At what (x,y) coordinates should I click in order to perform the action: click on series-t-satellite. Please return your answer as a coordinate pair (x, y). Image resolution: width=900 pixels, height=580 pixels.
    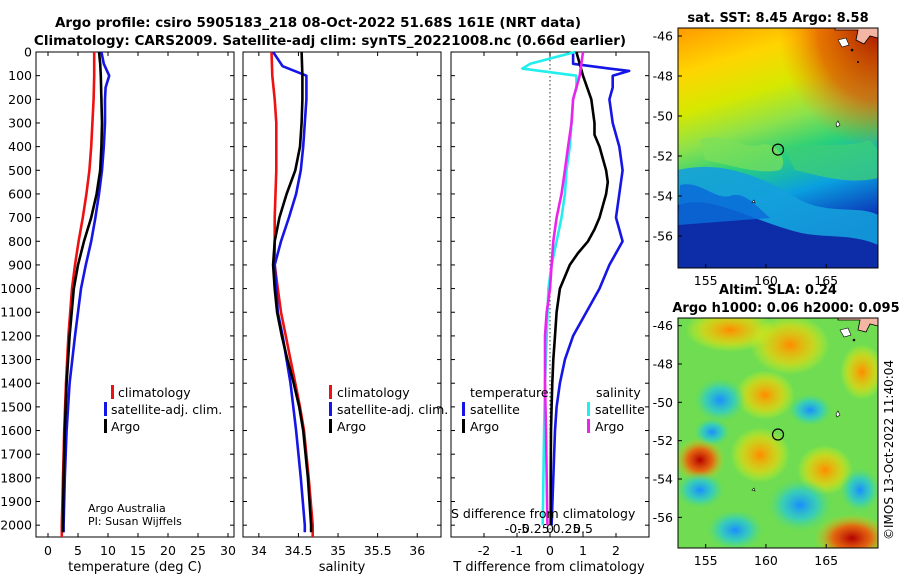
    Looking at the image, I should click on (590, 289).